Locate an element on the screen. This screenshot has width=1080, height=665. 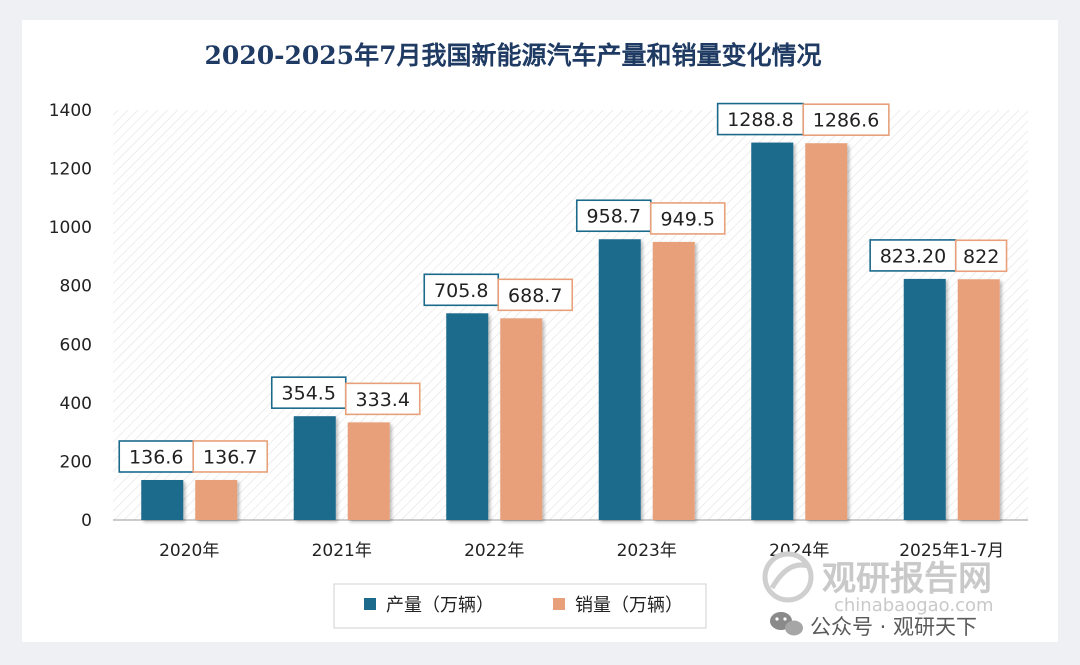
y-tick-label: 400 is located at coordinates (76, 404).